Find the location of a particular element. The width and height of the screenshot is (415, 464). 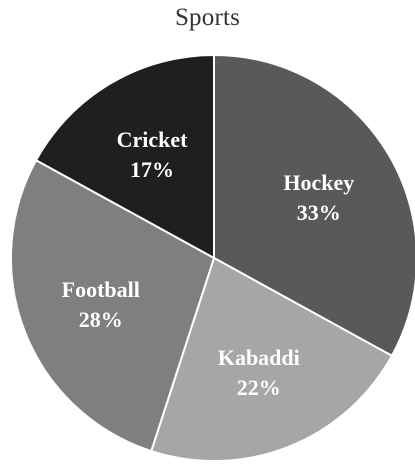

slice-value-label: 33% is located at coordinates (319, 212).